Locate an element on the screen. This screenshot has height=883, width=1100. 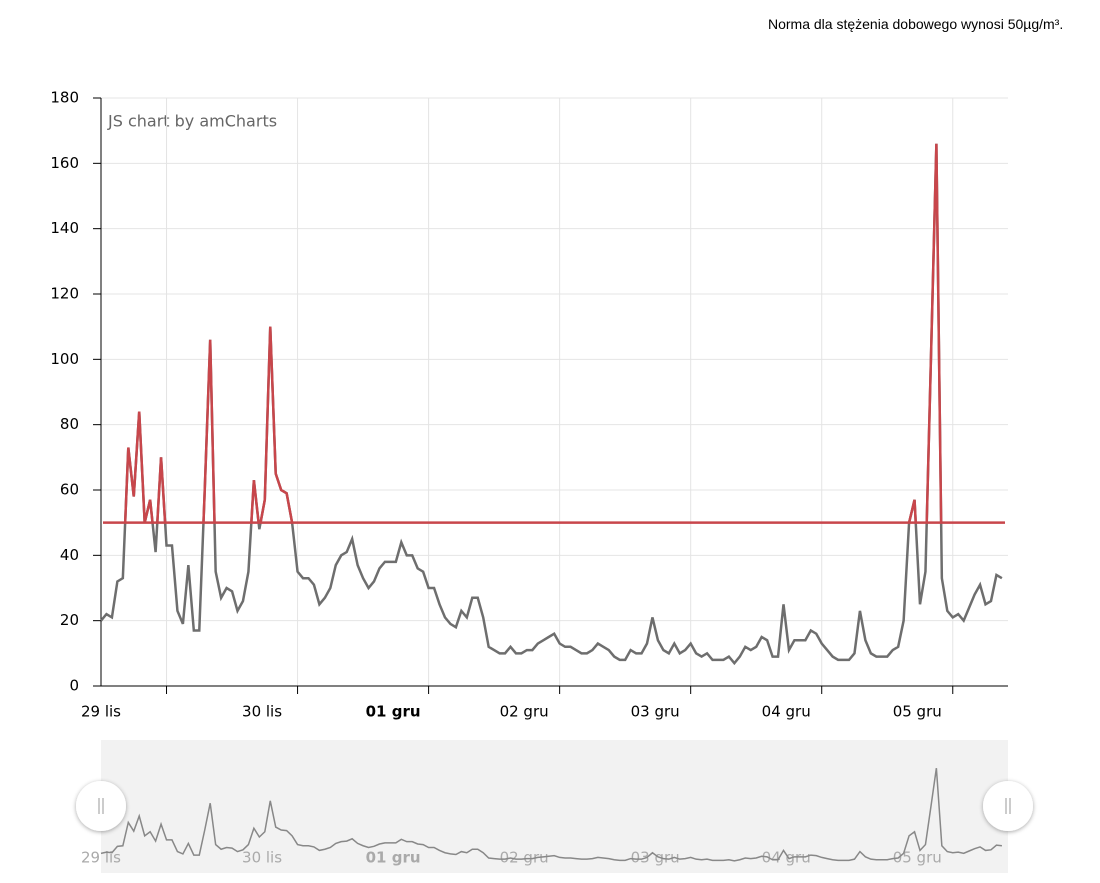
x-tick-label: 03 gru is located at coordinates (655, 712).